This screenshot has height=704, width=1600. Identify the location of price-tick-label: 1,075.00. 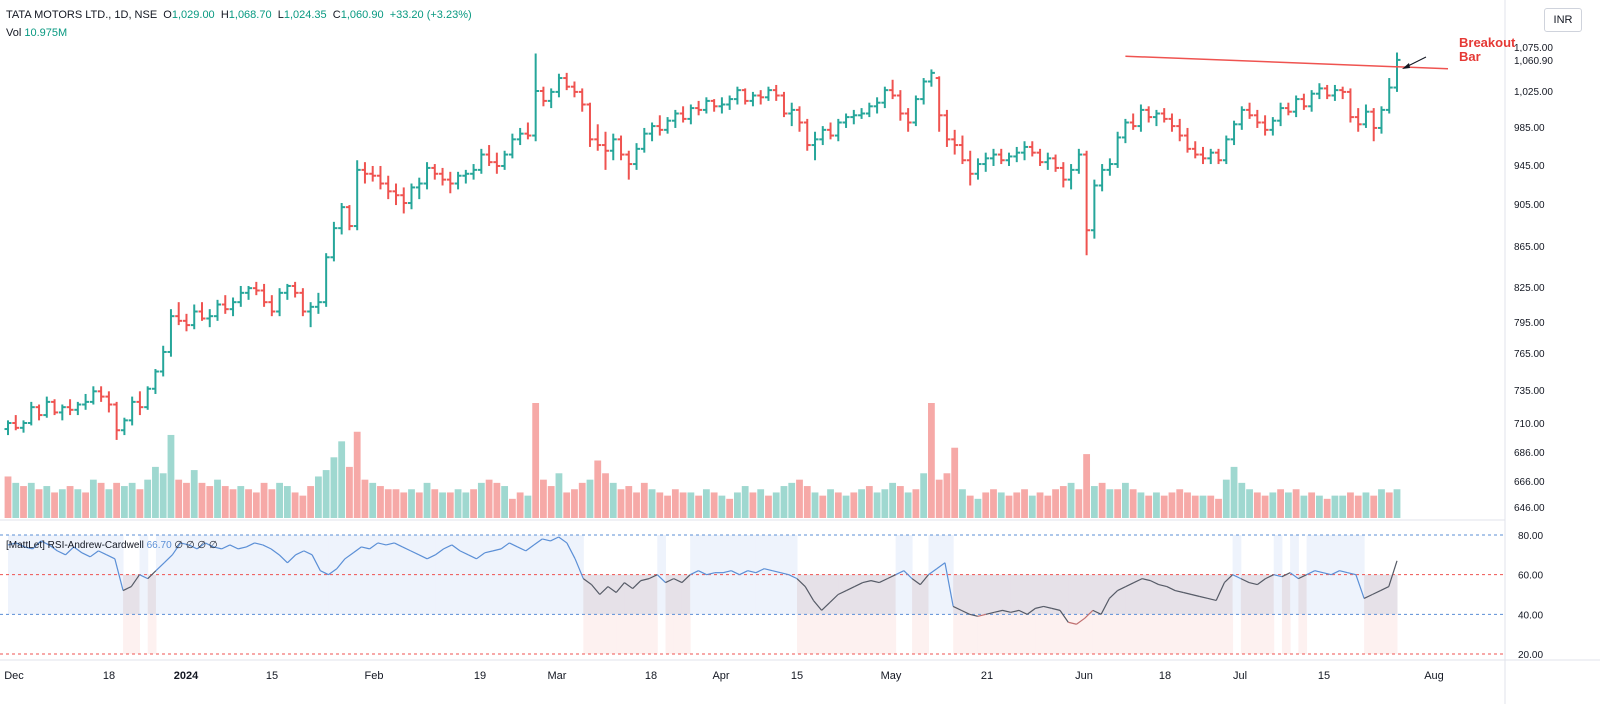
(1533, 48).